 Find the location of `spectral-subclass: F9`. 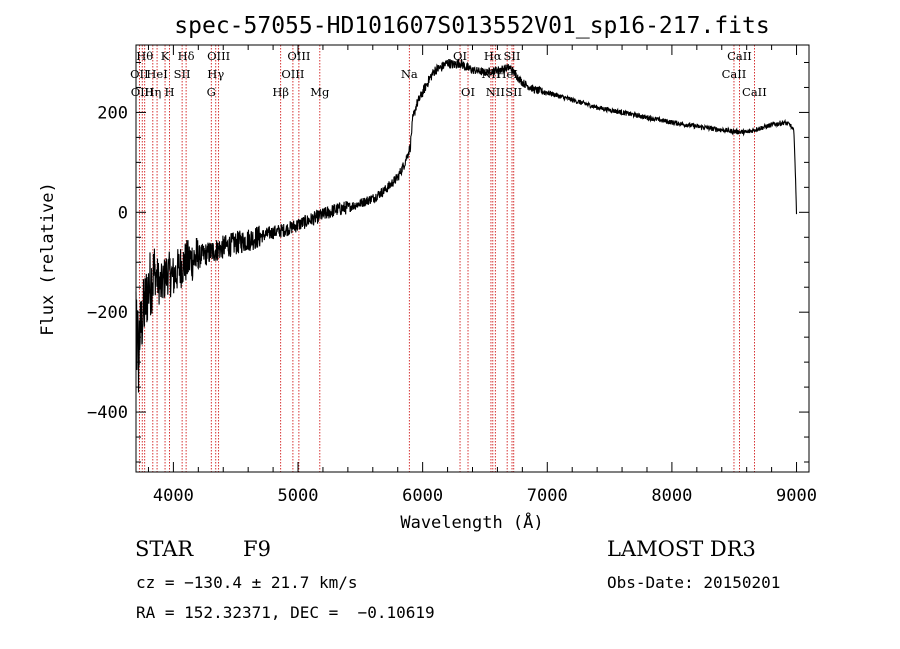

spectral-subclass: F9 is located at coordinates (257, 549).